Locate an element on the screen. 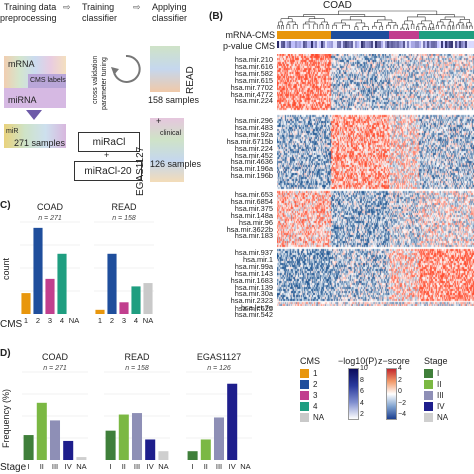 The height and width of the screenshot is (474, 474). column-dendrogram is located at coordinates (375, 20).